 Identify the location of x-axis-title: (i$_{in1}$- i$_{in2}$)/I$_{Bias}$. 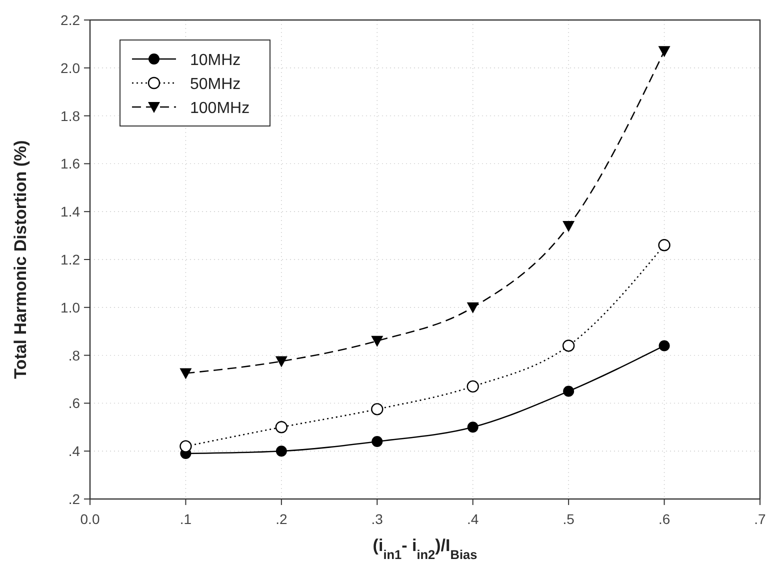
(425, 549).